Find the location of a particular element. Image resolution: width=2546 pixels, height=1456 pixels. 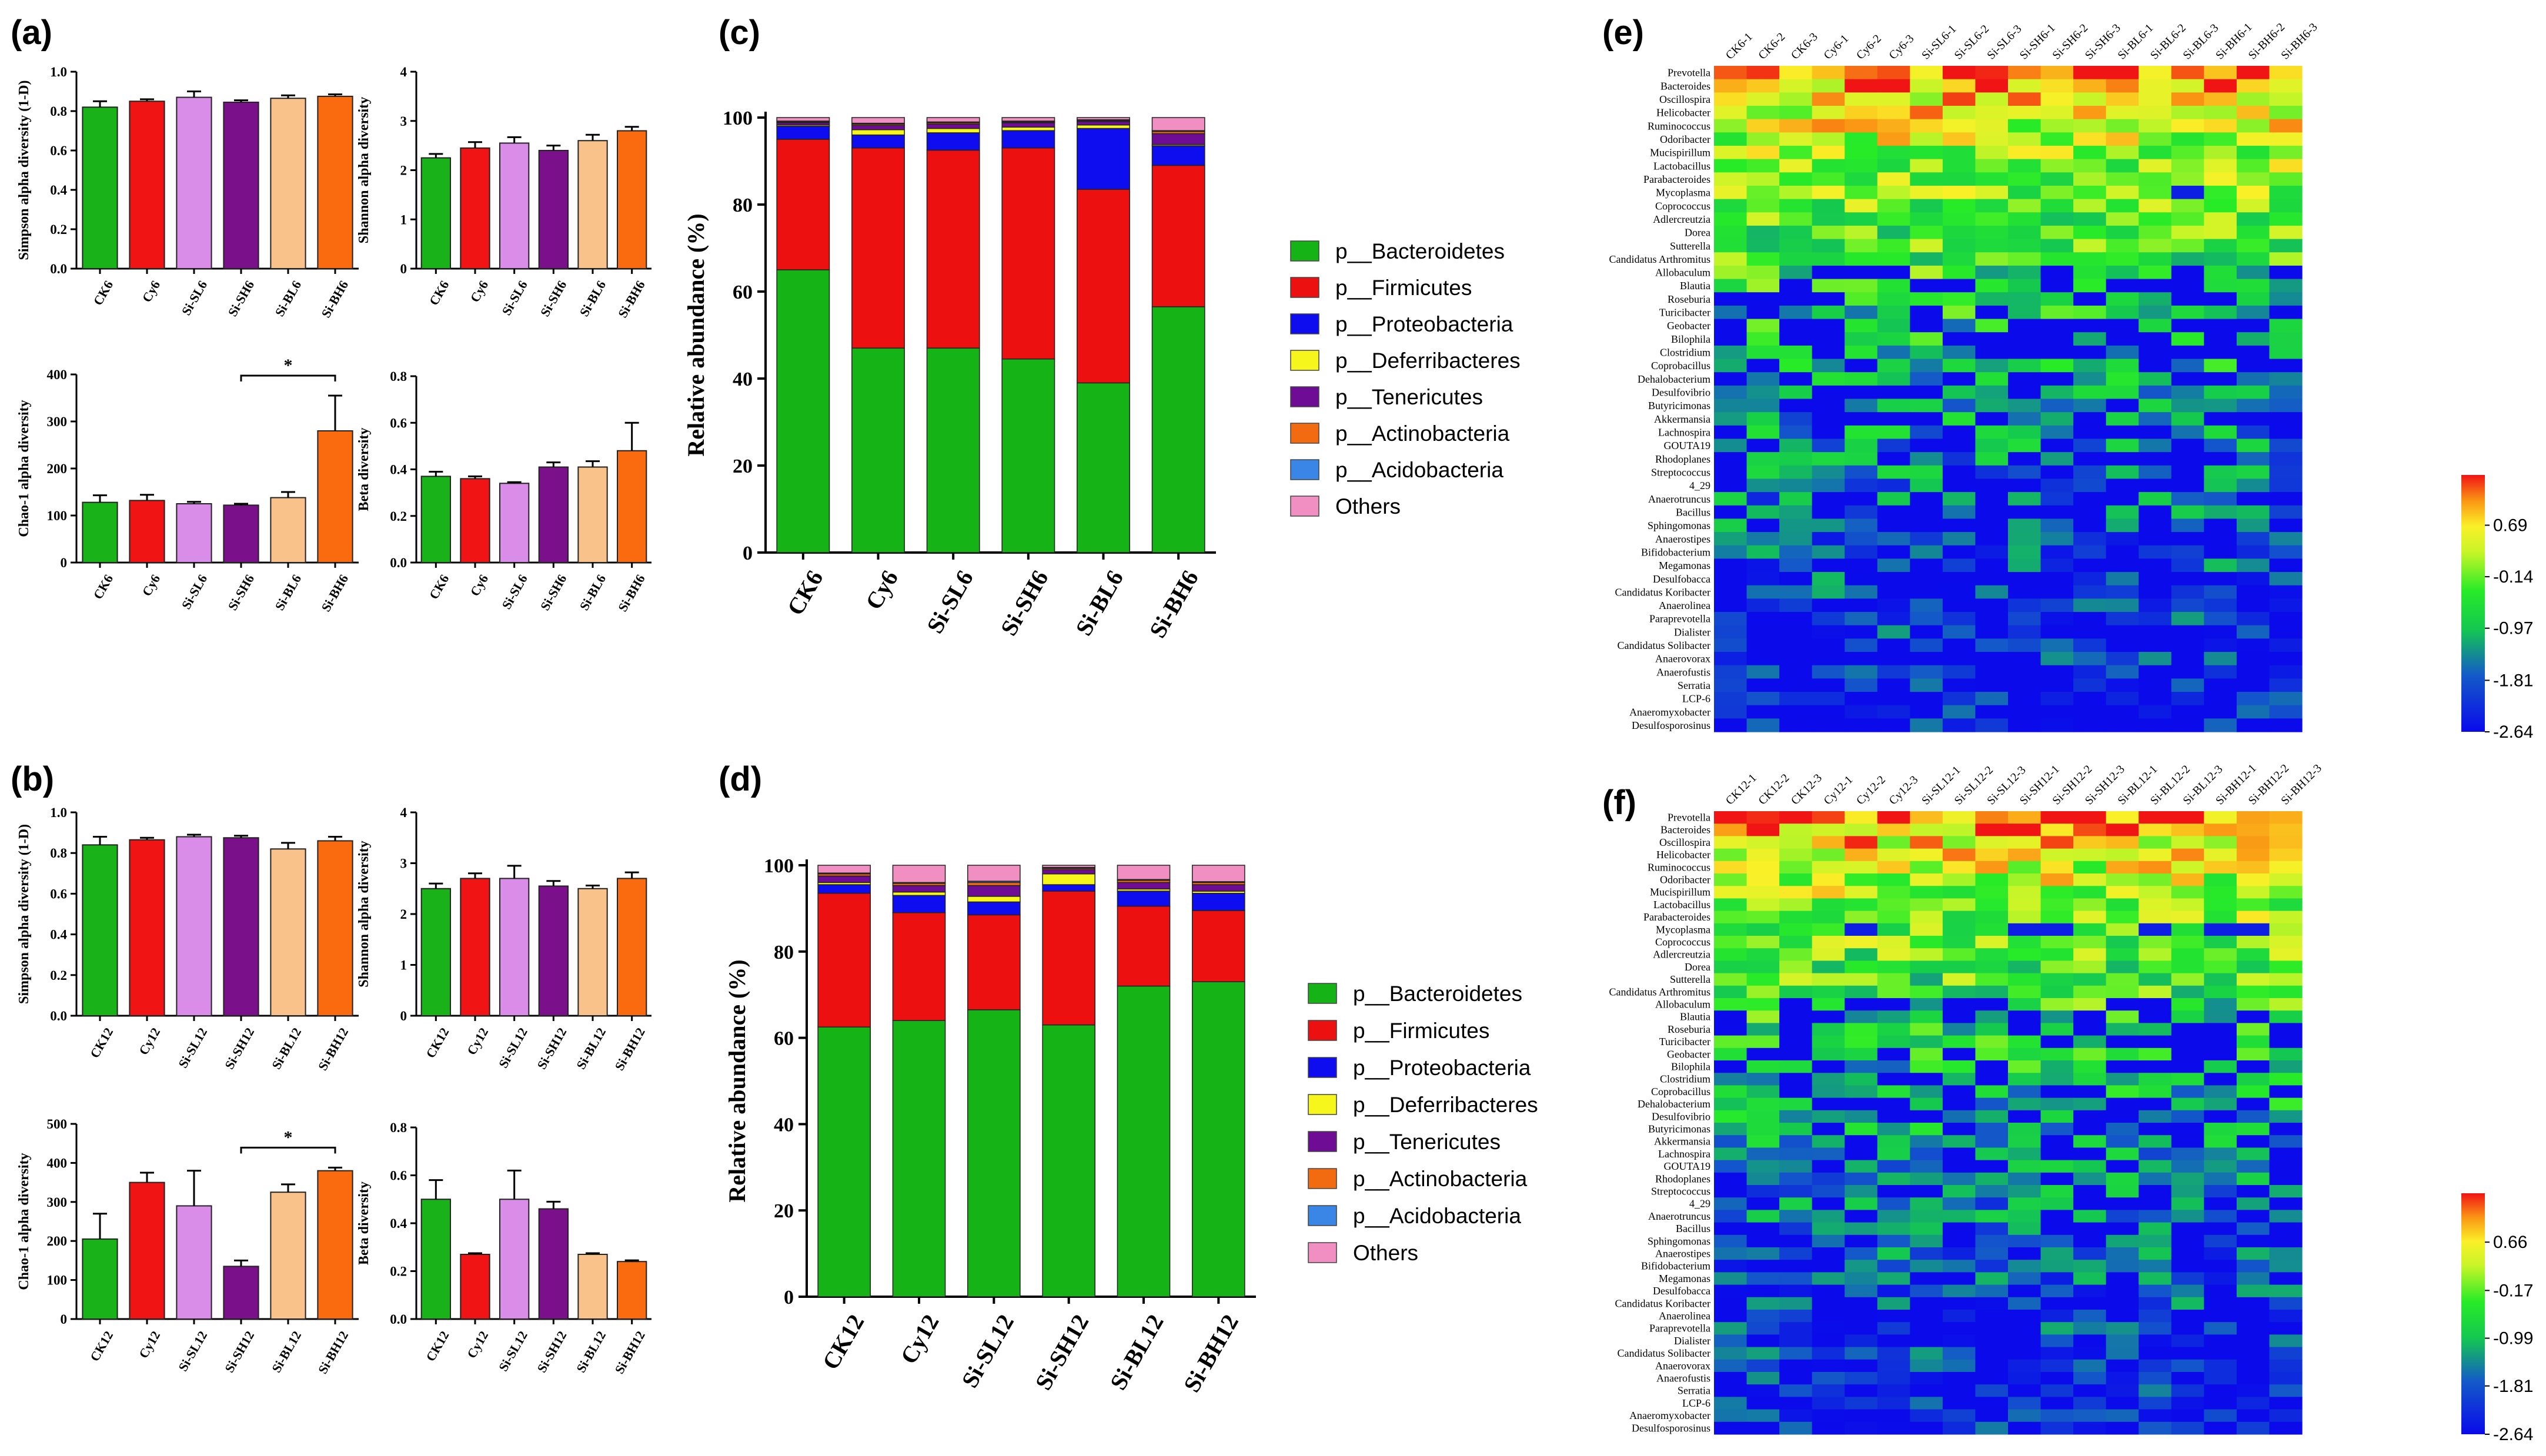

bar-Si-SL12 is located at coordinates (194, 926).